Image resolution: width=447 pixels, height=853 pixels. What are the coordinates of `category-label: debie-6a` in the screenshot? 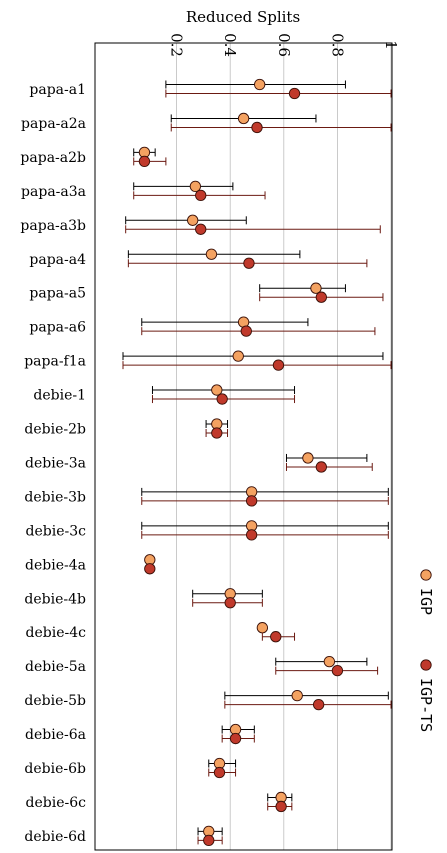 It's located at (55, 735).